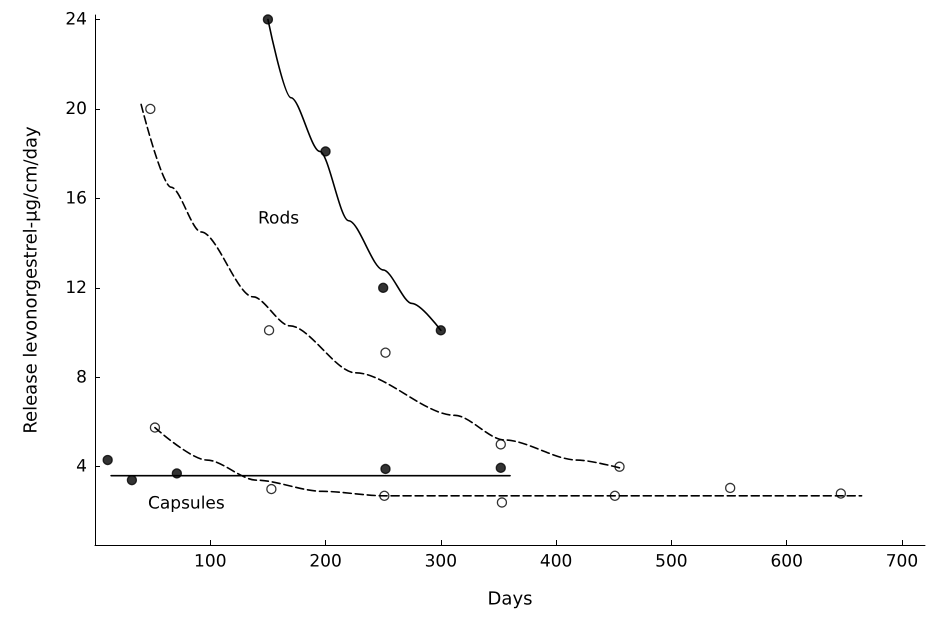 The image size is (945, 633). Describe the element at coordinates (786, 562) in the screenshot. I see `x-tick-label: 600` at that location.